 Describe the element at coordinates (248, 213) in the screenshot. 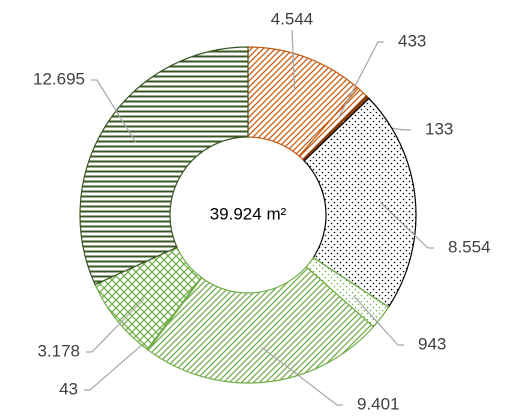

I see `center-label: 39.924 m²` at that location.